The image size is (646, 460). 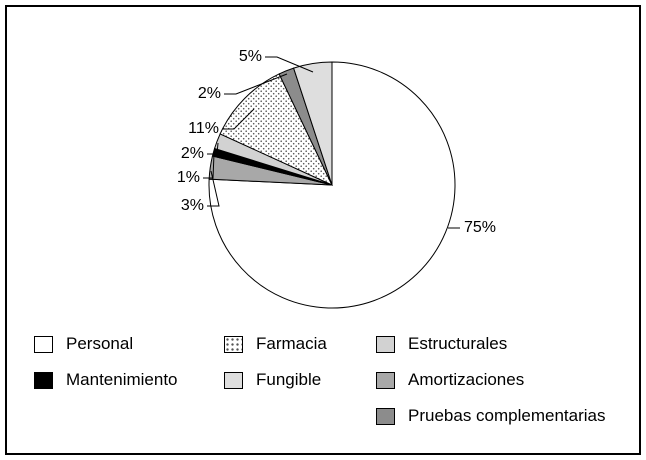 What do you see at coordinates (233, 344) in the screenshot?
I see `legend-swatch-farmacia` at bounding box center [233, 344].